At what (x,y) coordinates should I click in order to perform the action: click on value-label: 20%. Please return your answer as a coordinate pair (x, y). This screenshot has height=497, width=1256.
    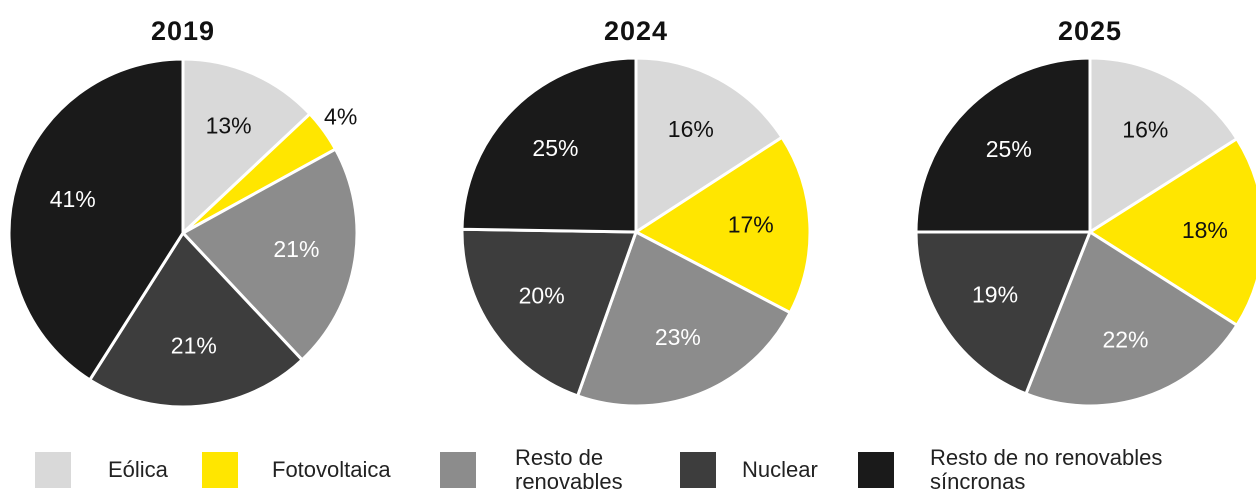
    Looking at the image, I should click on (542, 296).